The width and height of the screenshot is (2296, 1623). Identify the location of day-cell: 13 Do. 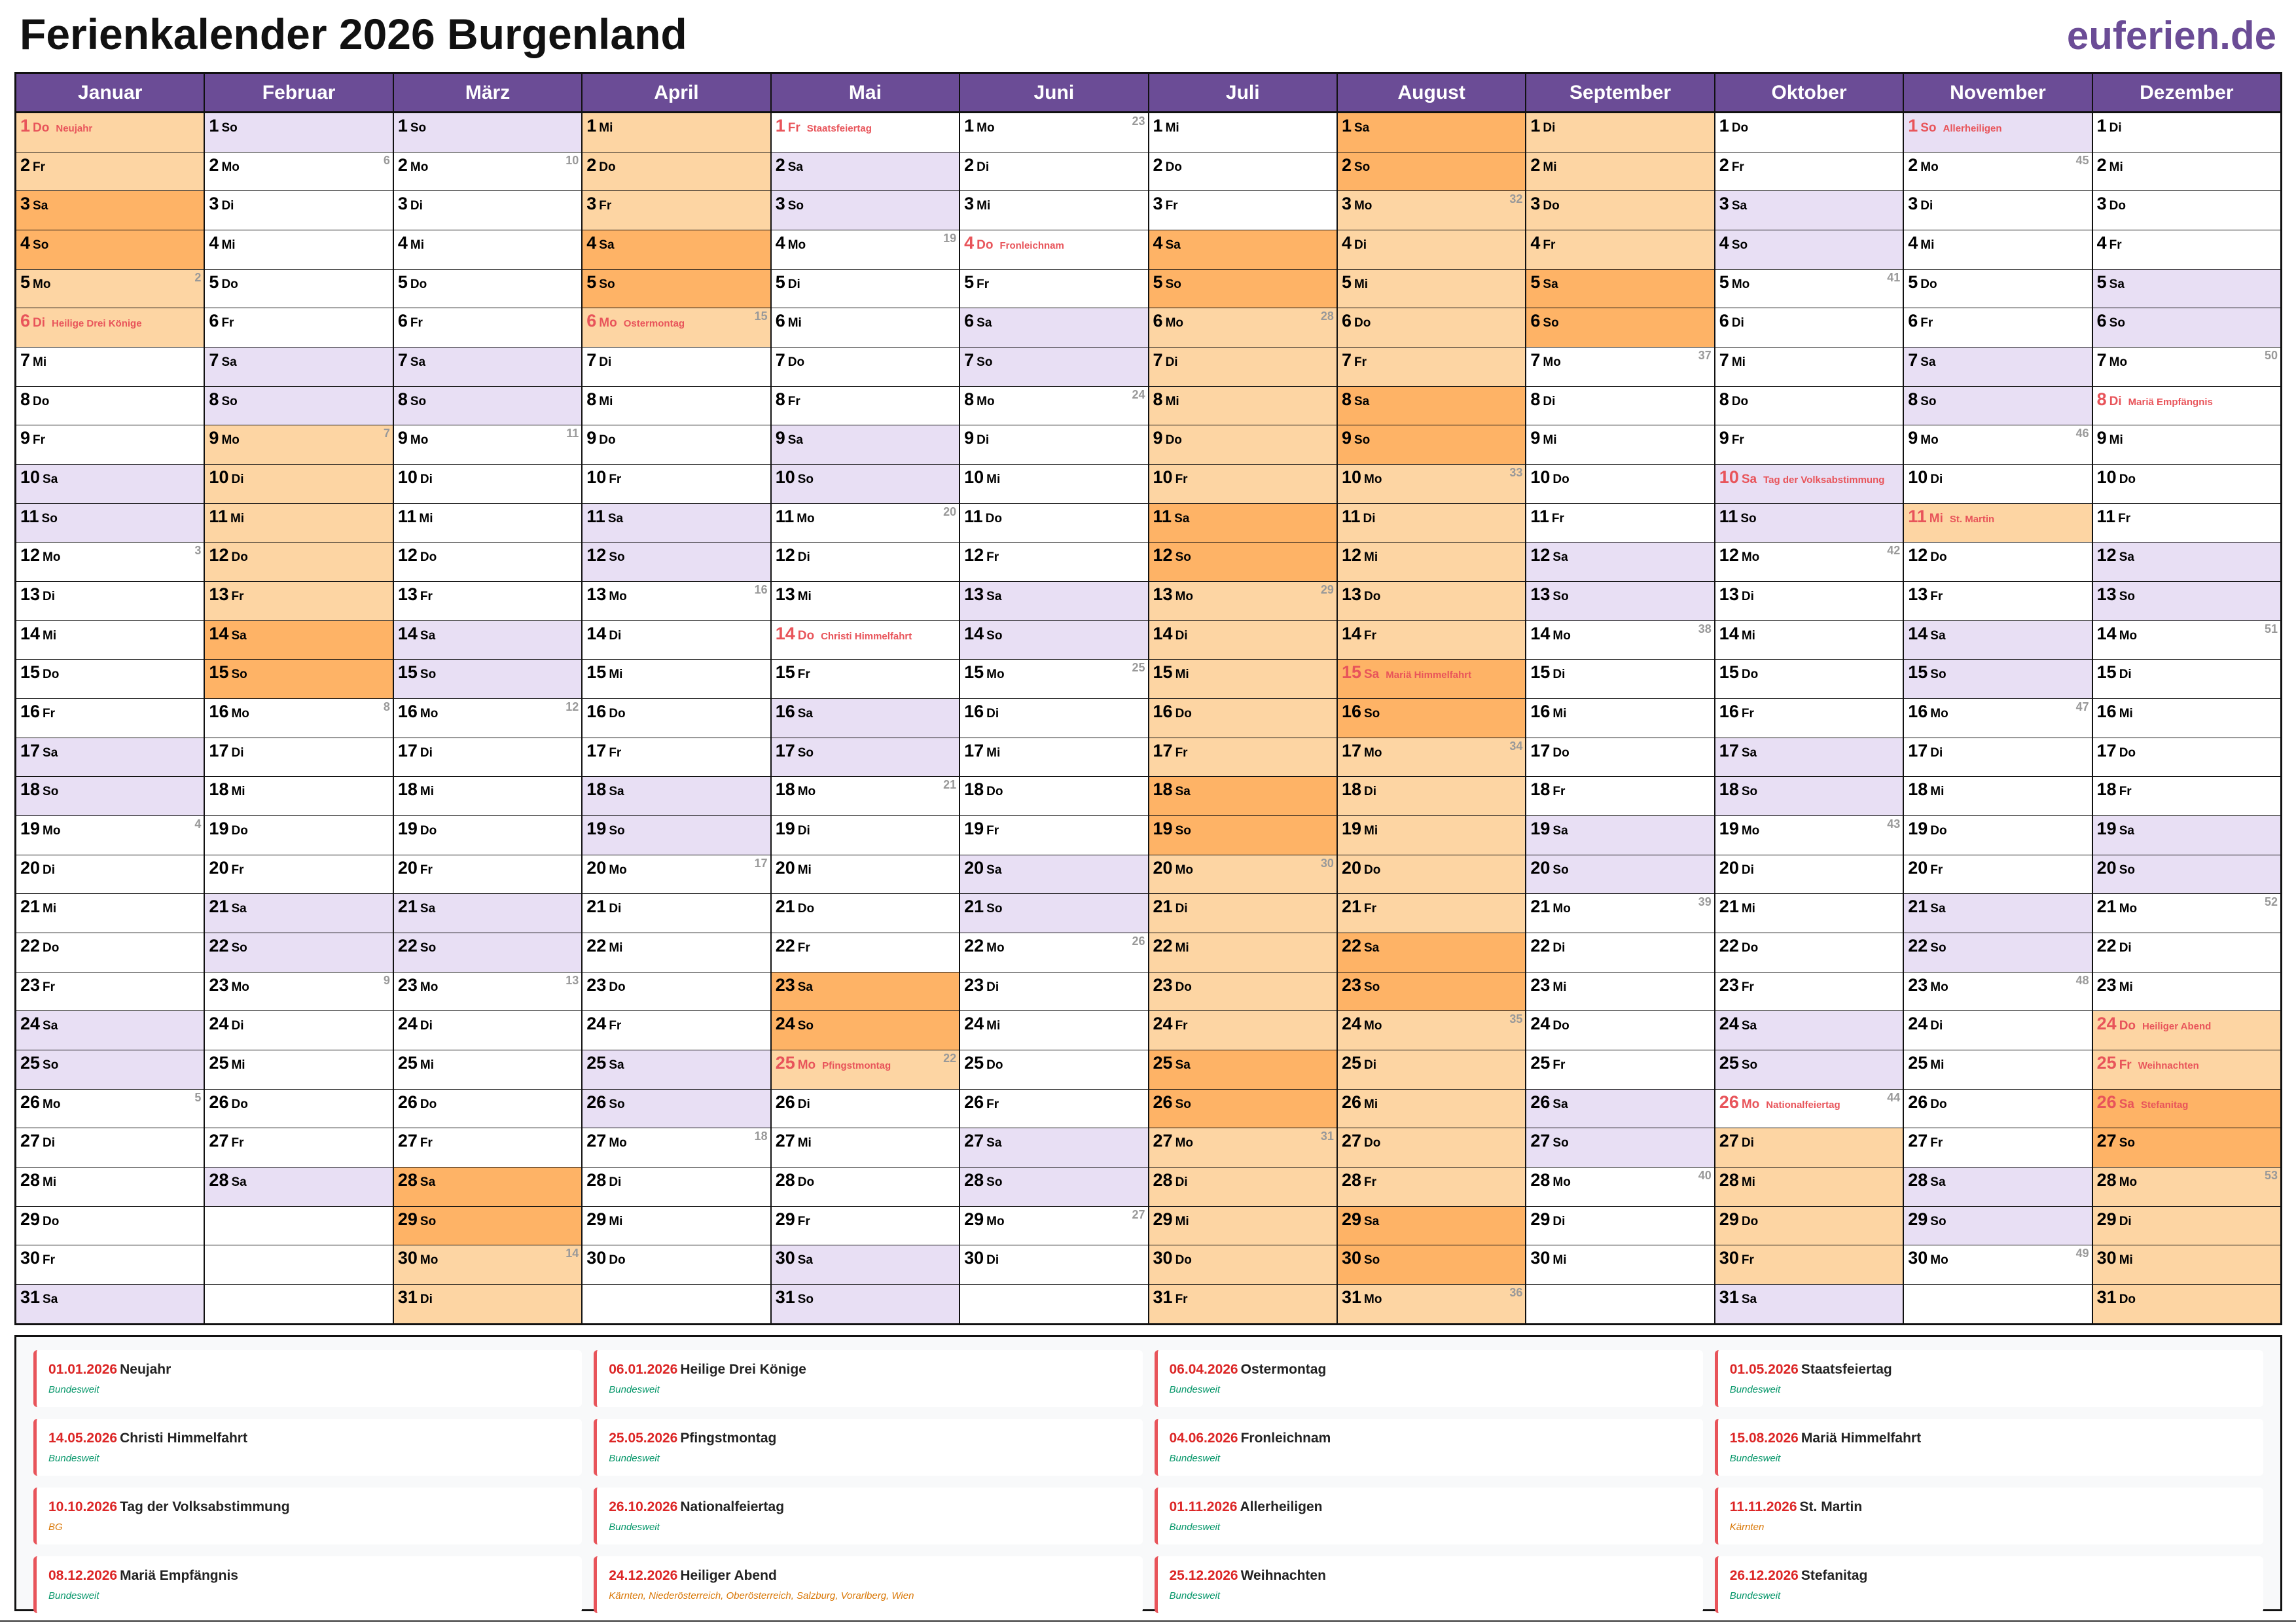
(1431, 601).